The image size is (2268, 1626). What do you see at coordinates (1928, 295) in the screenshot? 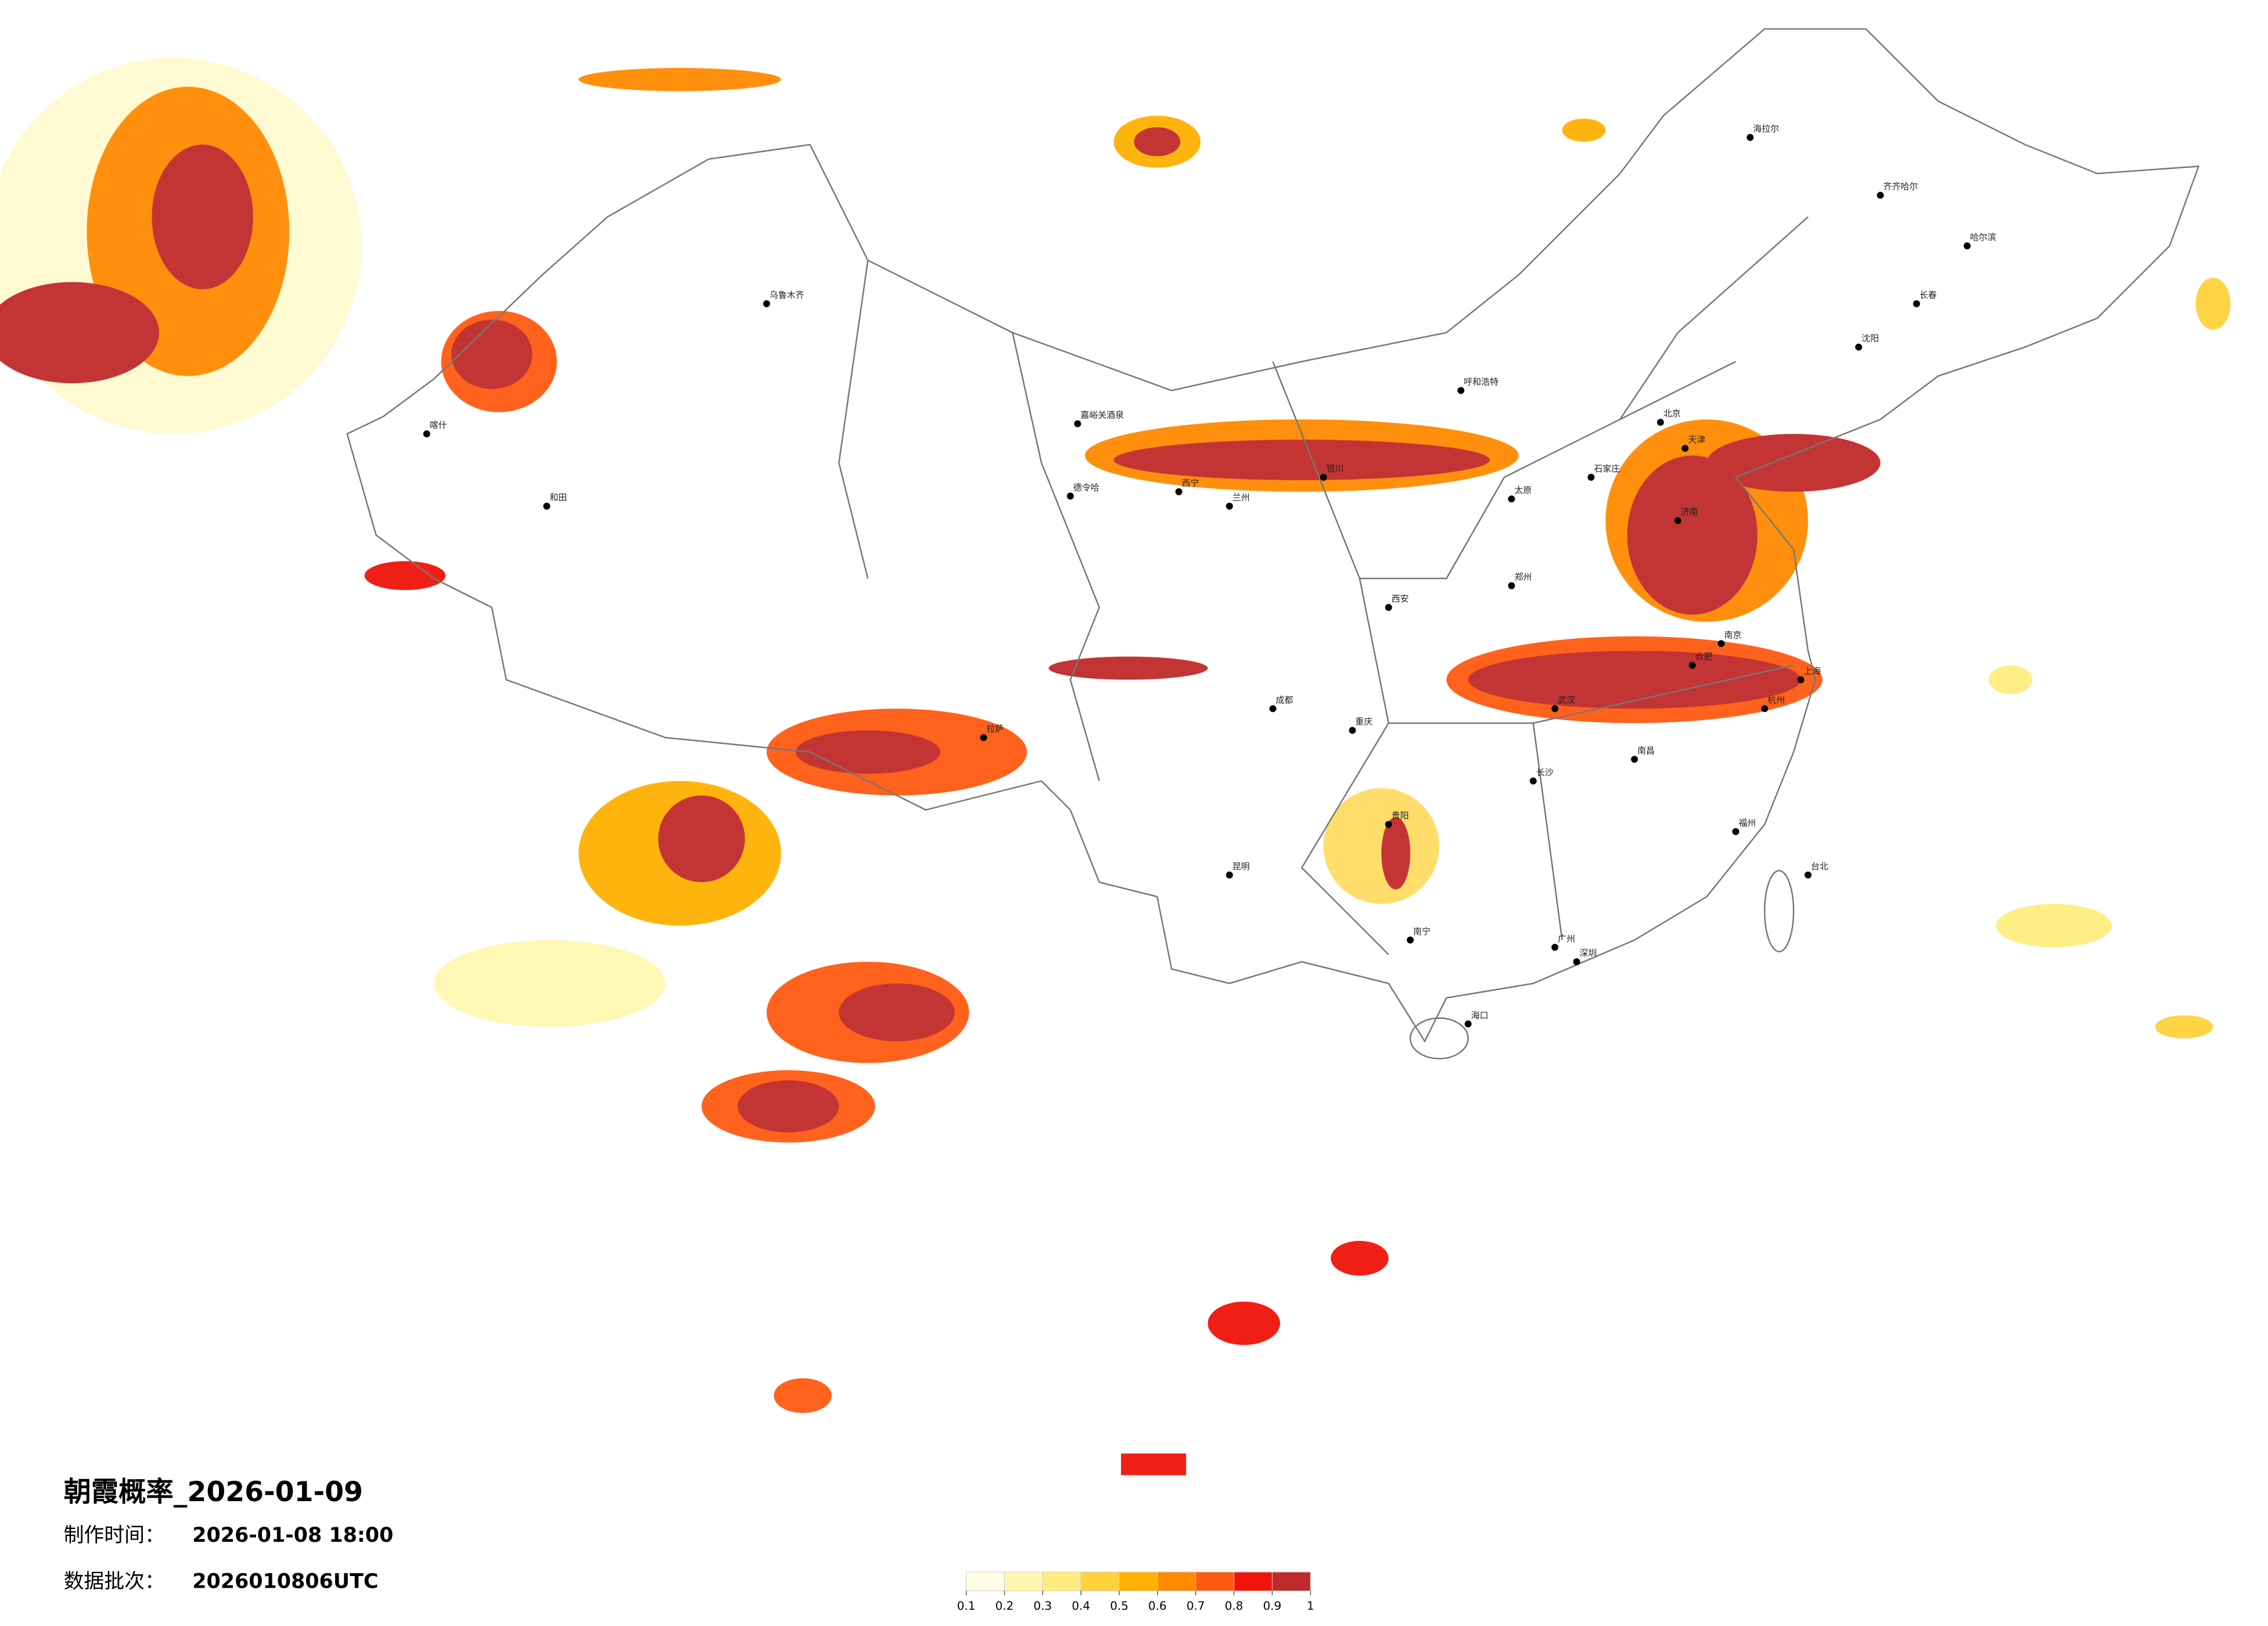
I see `city-label: 长春` at bounding box center [1928, 295].